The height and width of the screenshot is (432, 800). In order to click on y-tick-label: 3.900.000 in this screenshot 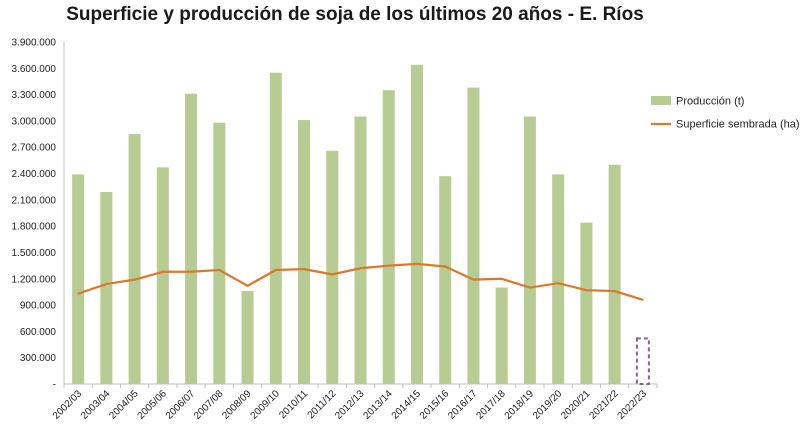, I will do `click(34, 43)`.